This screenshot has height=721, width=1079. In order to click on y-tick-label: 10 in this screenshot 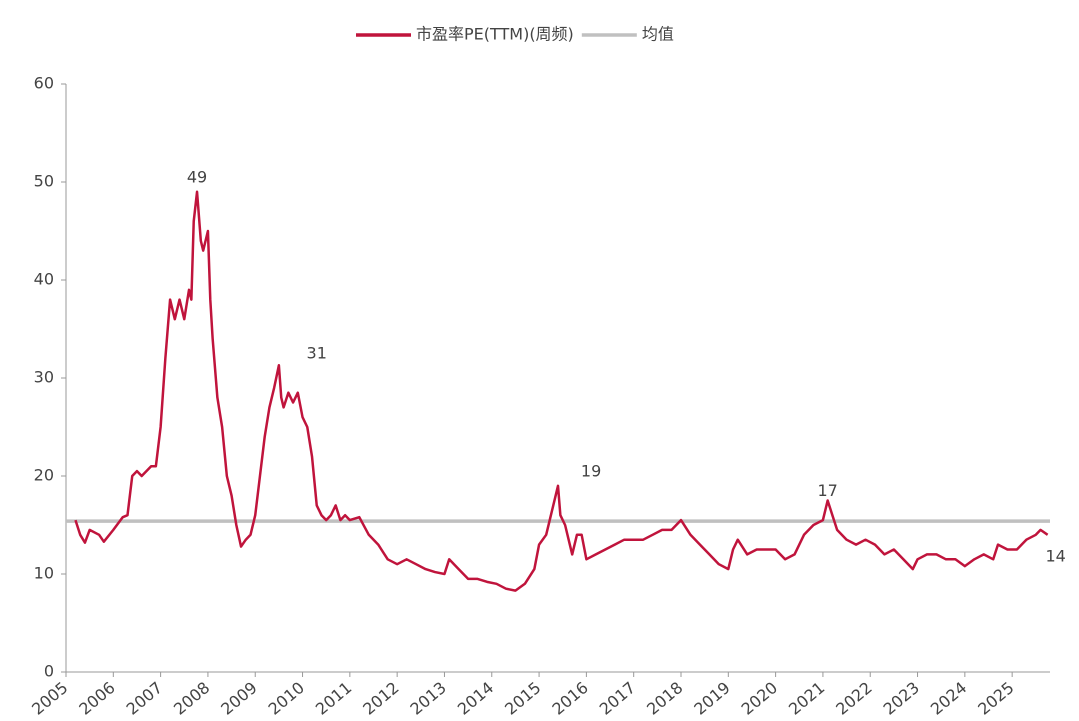, I will do `click(44, 573)`.